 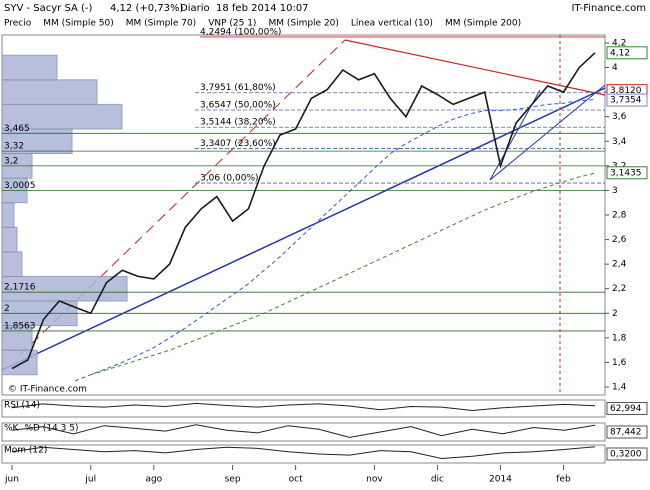 I want to click on legend-item: MM (Simple 20), so click(x=303, y=24).